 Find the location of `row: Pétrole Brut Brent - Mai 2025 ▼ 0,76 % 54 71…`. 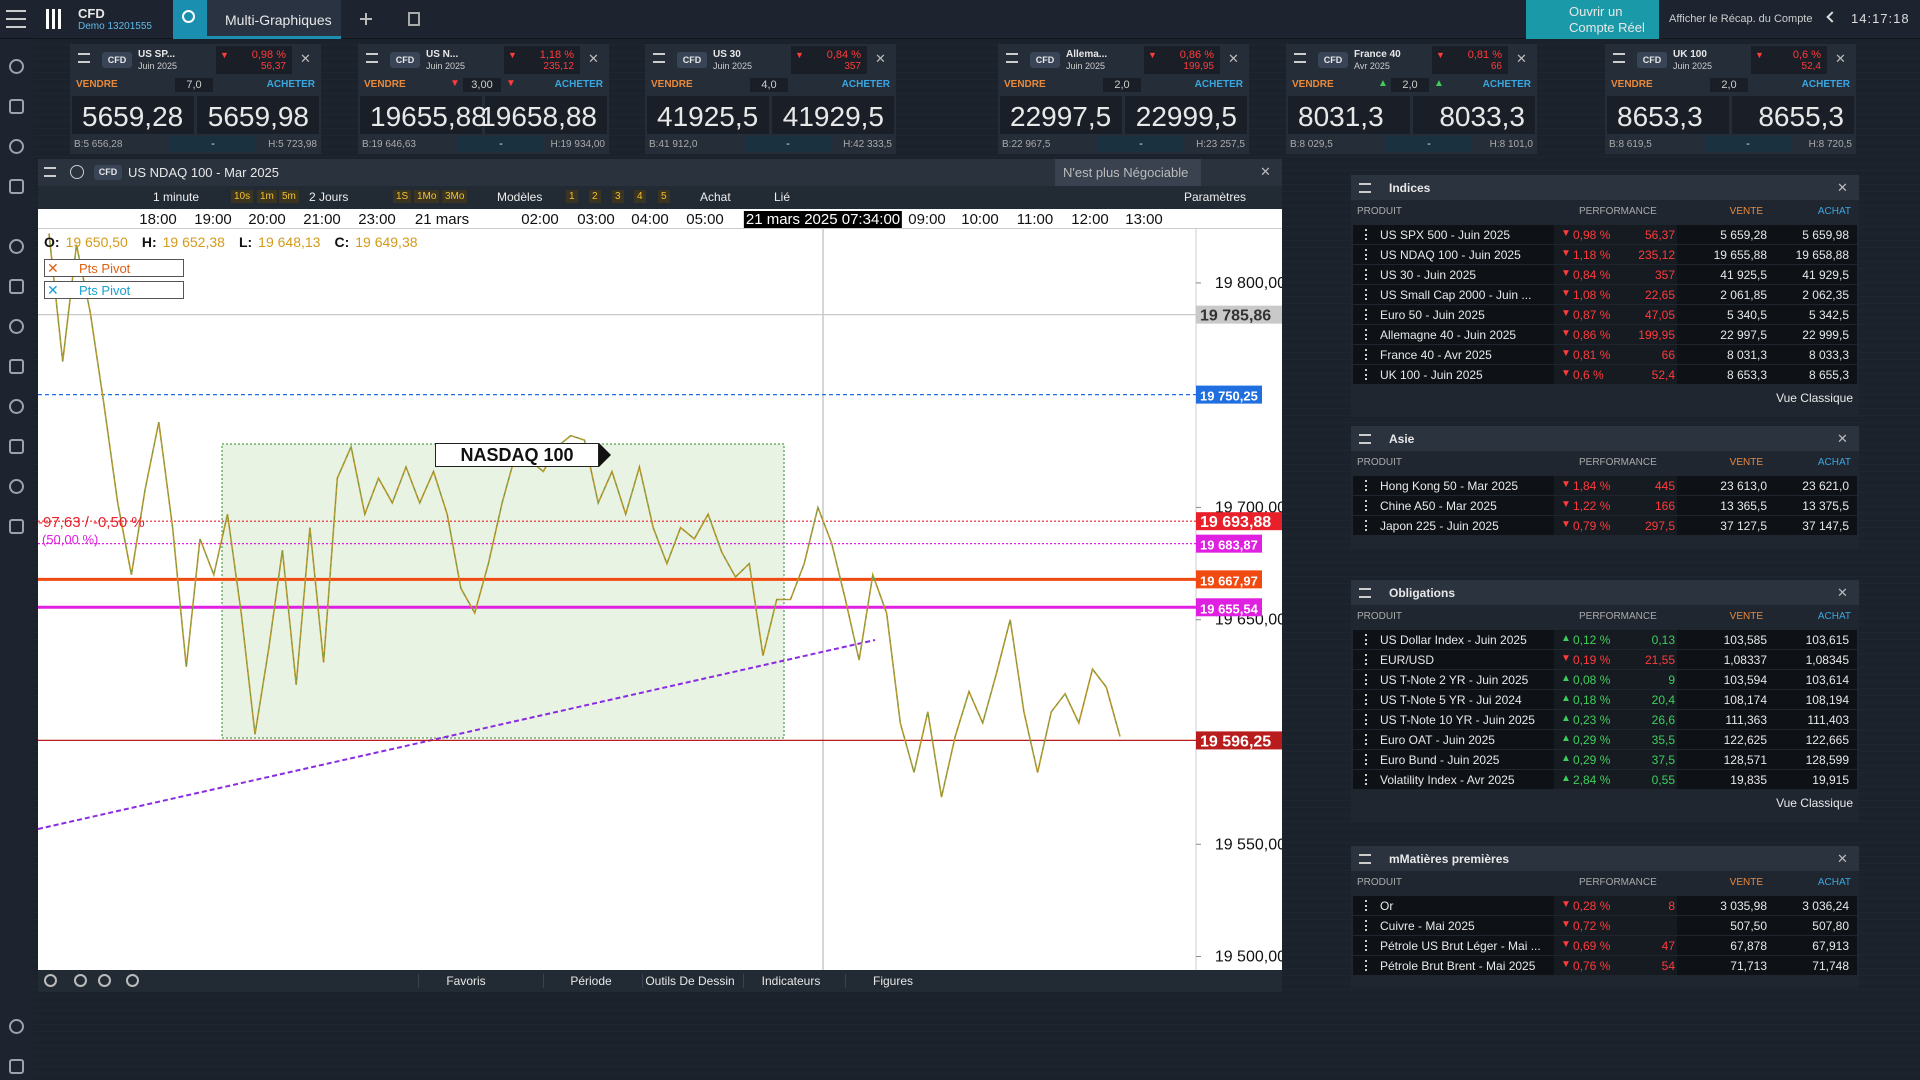

row: Pétrole Brut Brent - Mai 2025 ▼ 0,76 % 54 71… is located at coordinates (1605, 965).